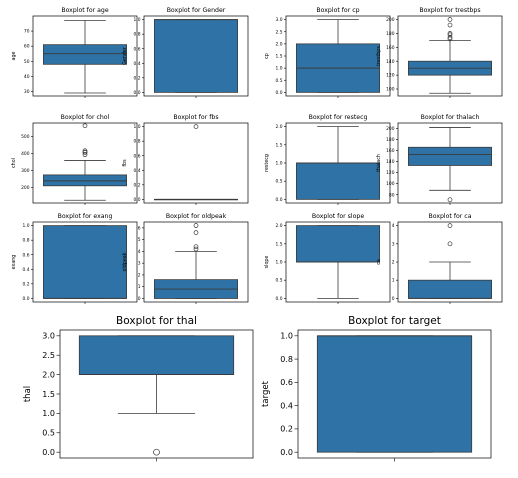  I want to click on y-tick-label: 2.0, so click(279, 127).